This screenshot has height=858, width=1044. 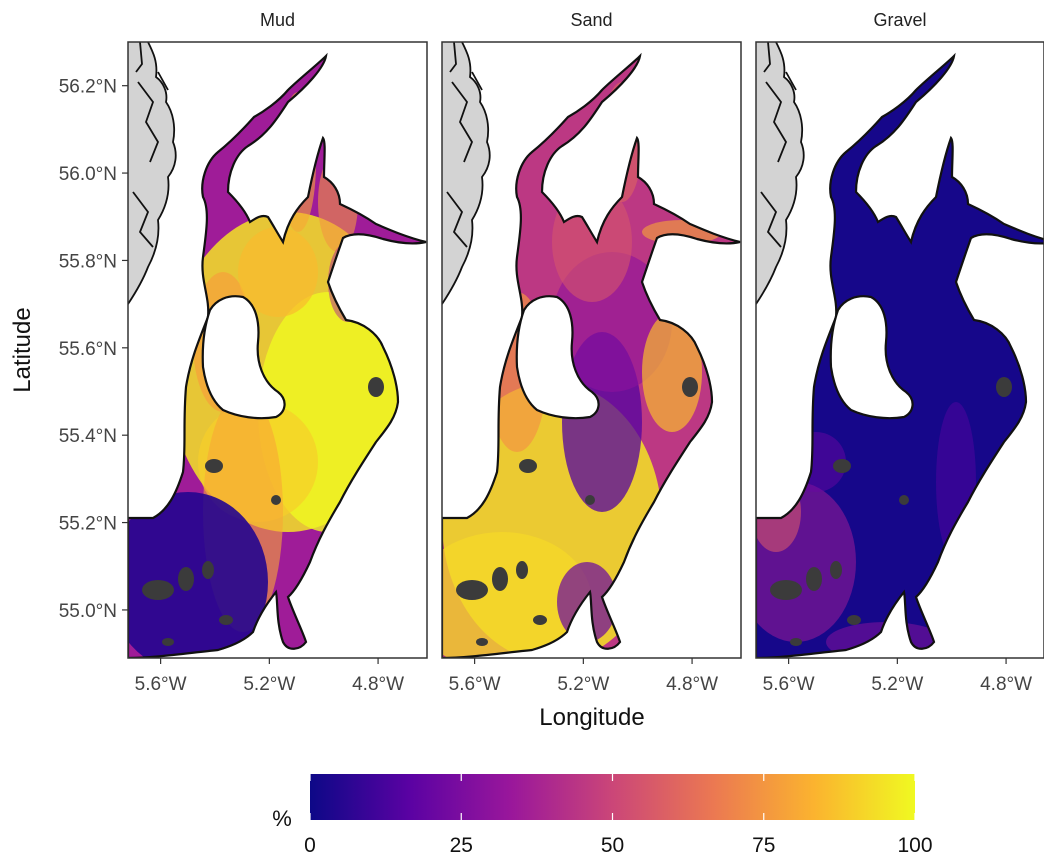 I want to click on facet-label: Sand, so click(x=591, y=20).